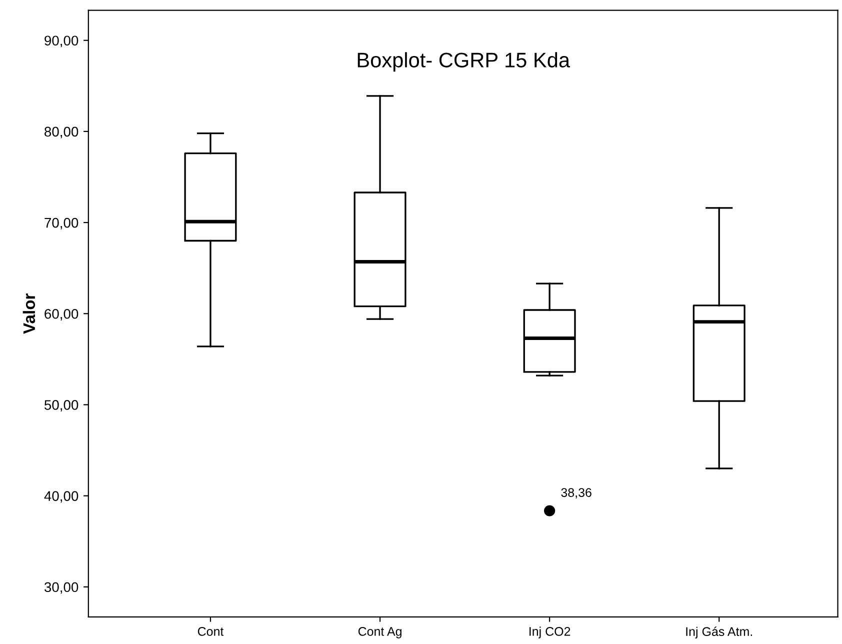  I want to click on x-tick-label: Cont, so click(211, 631).